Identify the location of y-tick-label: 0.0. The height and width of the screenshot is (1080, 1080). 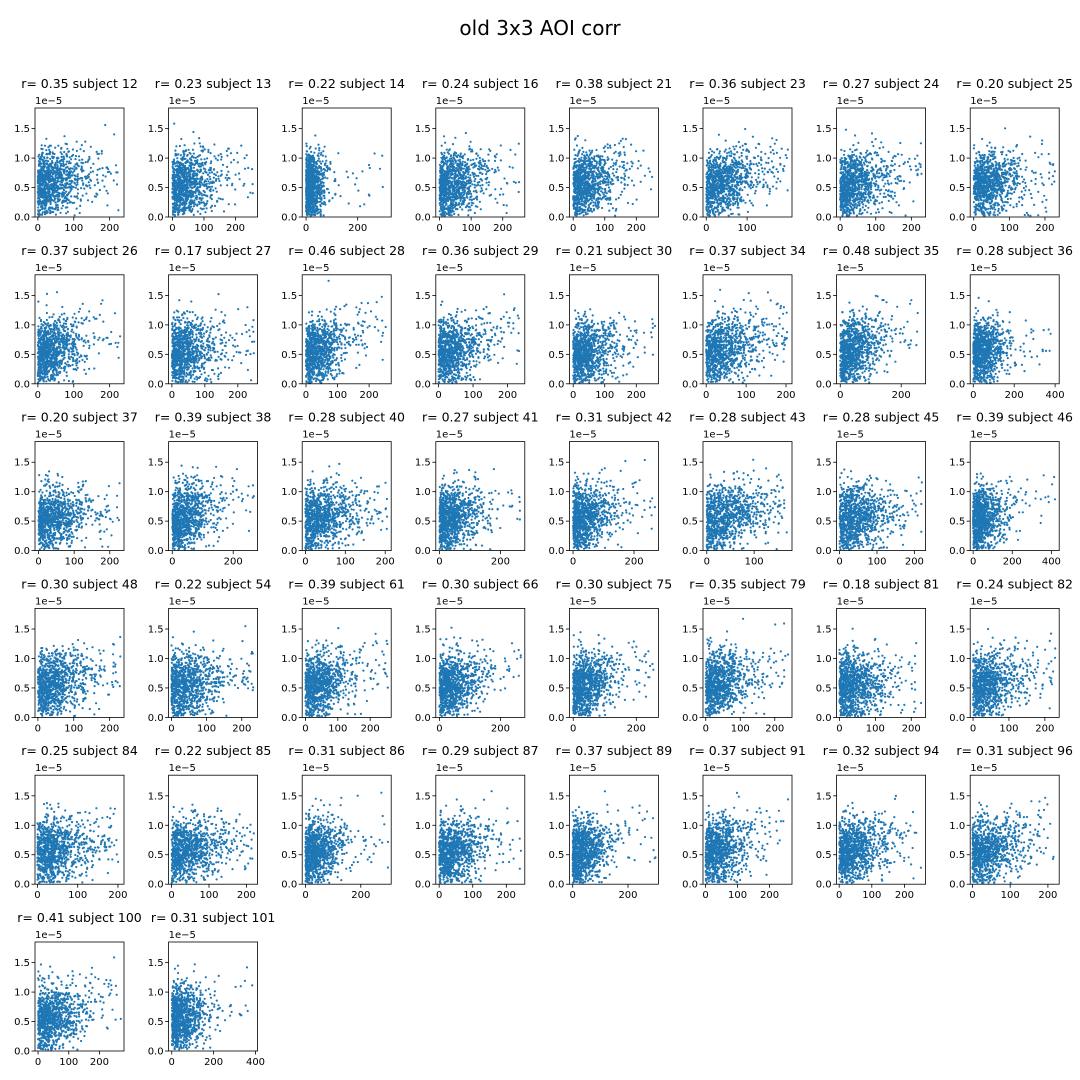
(289, 218).